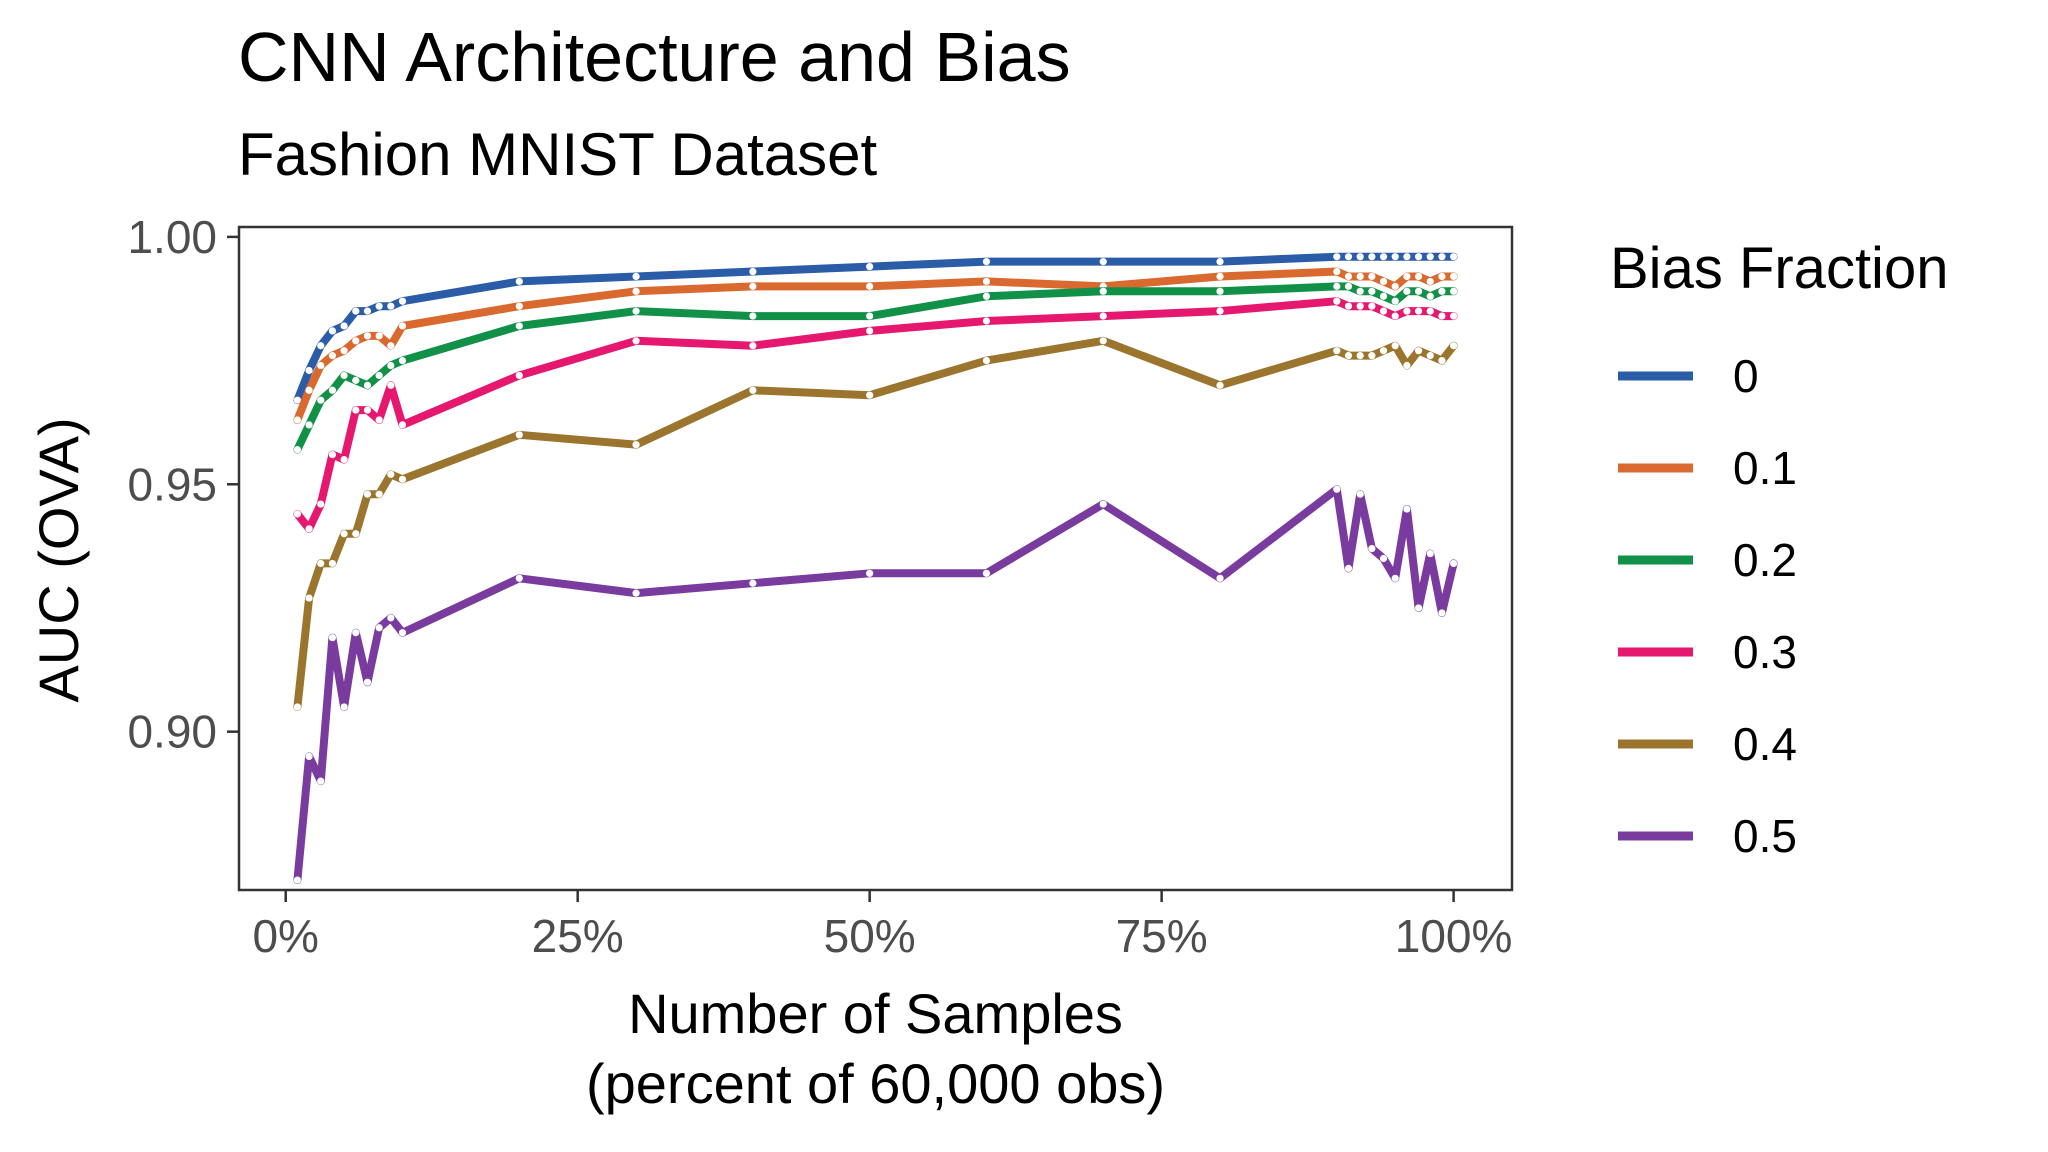 The image size is (2048, 1152). Describe the element at coordinates (1746, 376) in the screenshot. I see `legend-label: 0` at that location.